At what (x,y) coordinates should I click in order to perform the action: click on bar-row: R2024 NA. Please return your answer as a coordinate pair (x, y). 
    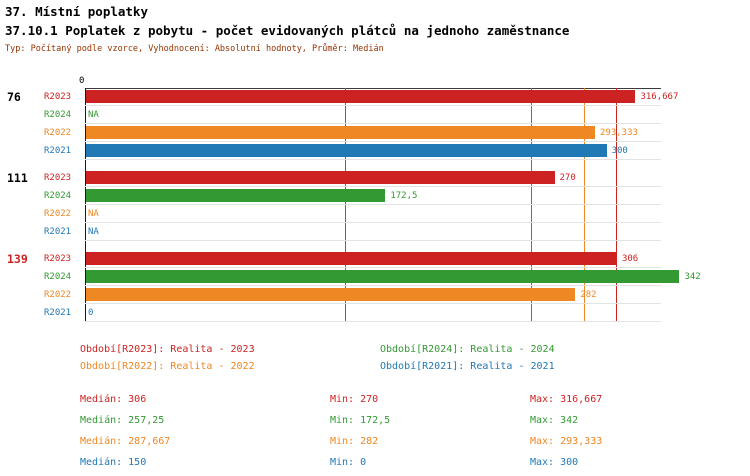
    Looking at the image, I should click on (375, 115).